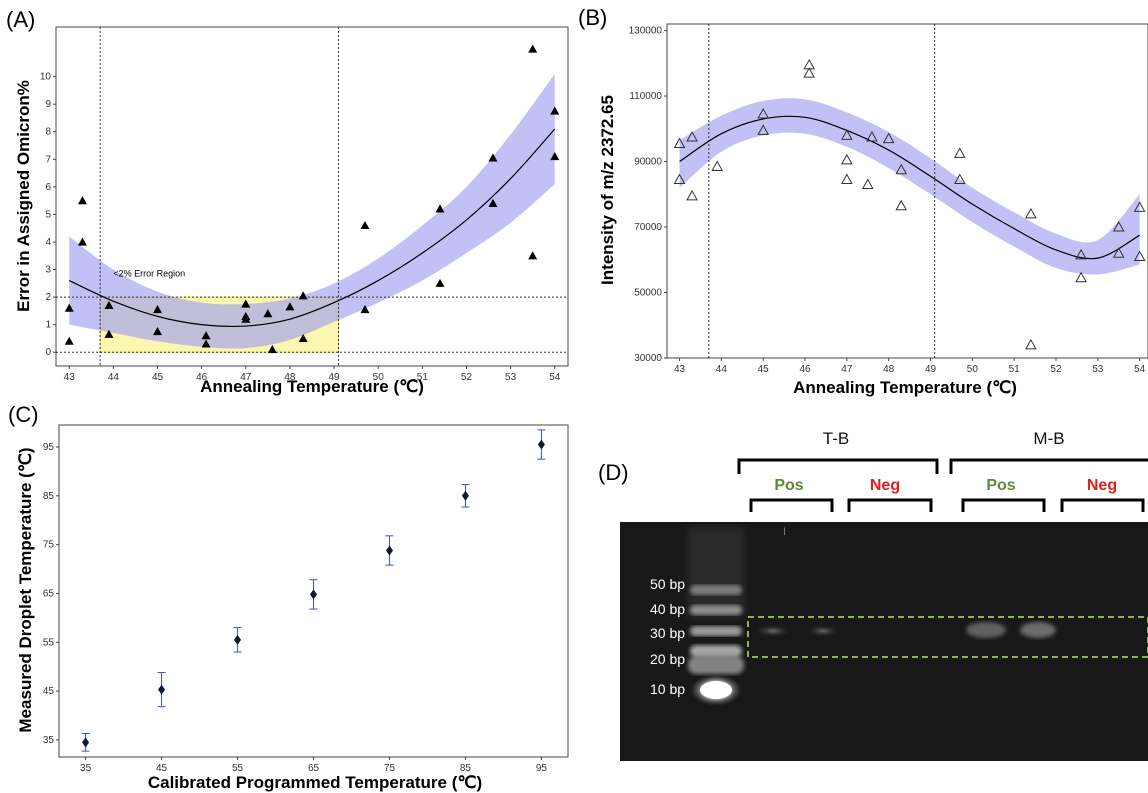  I want to click on panel-letter-c: (C), so click(23, 414).